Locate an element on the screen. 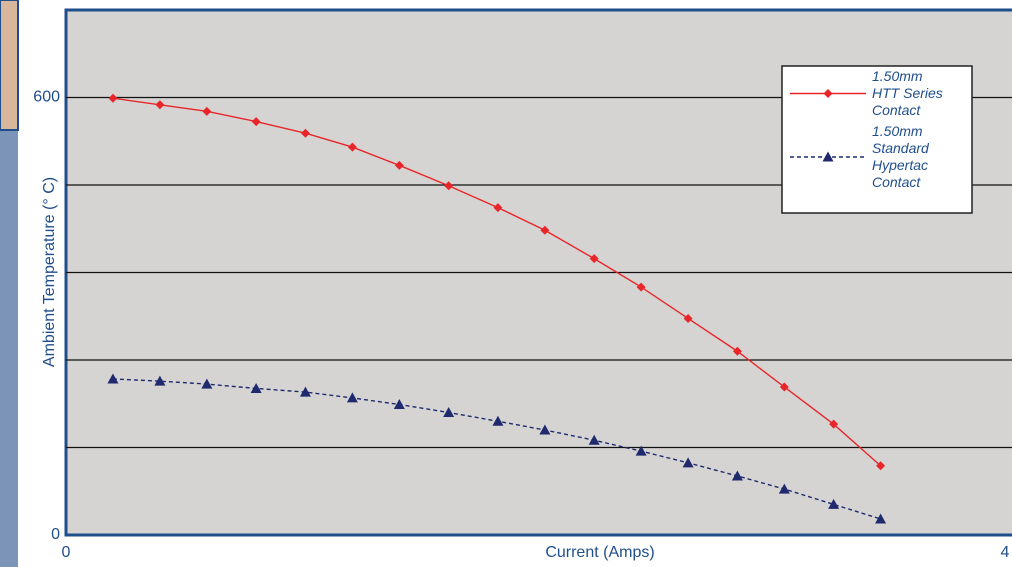 The height and width of the screenshot is (567, 1012). x-axis-label: Current (Amps) is located at coordinates (599, 552).